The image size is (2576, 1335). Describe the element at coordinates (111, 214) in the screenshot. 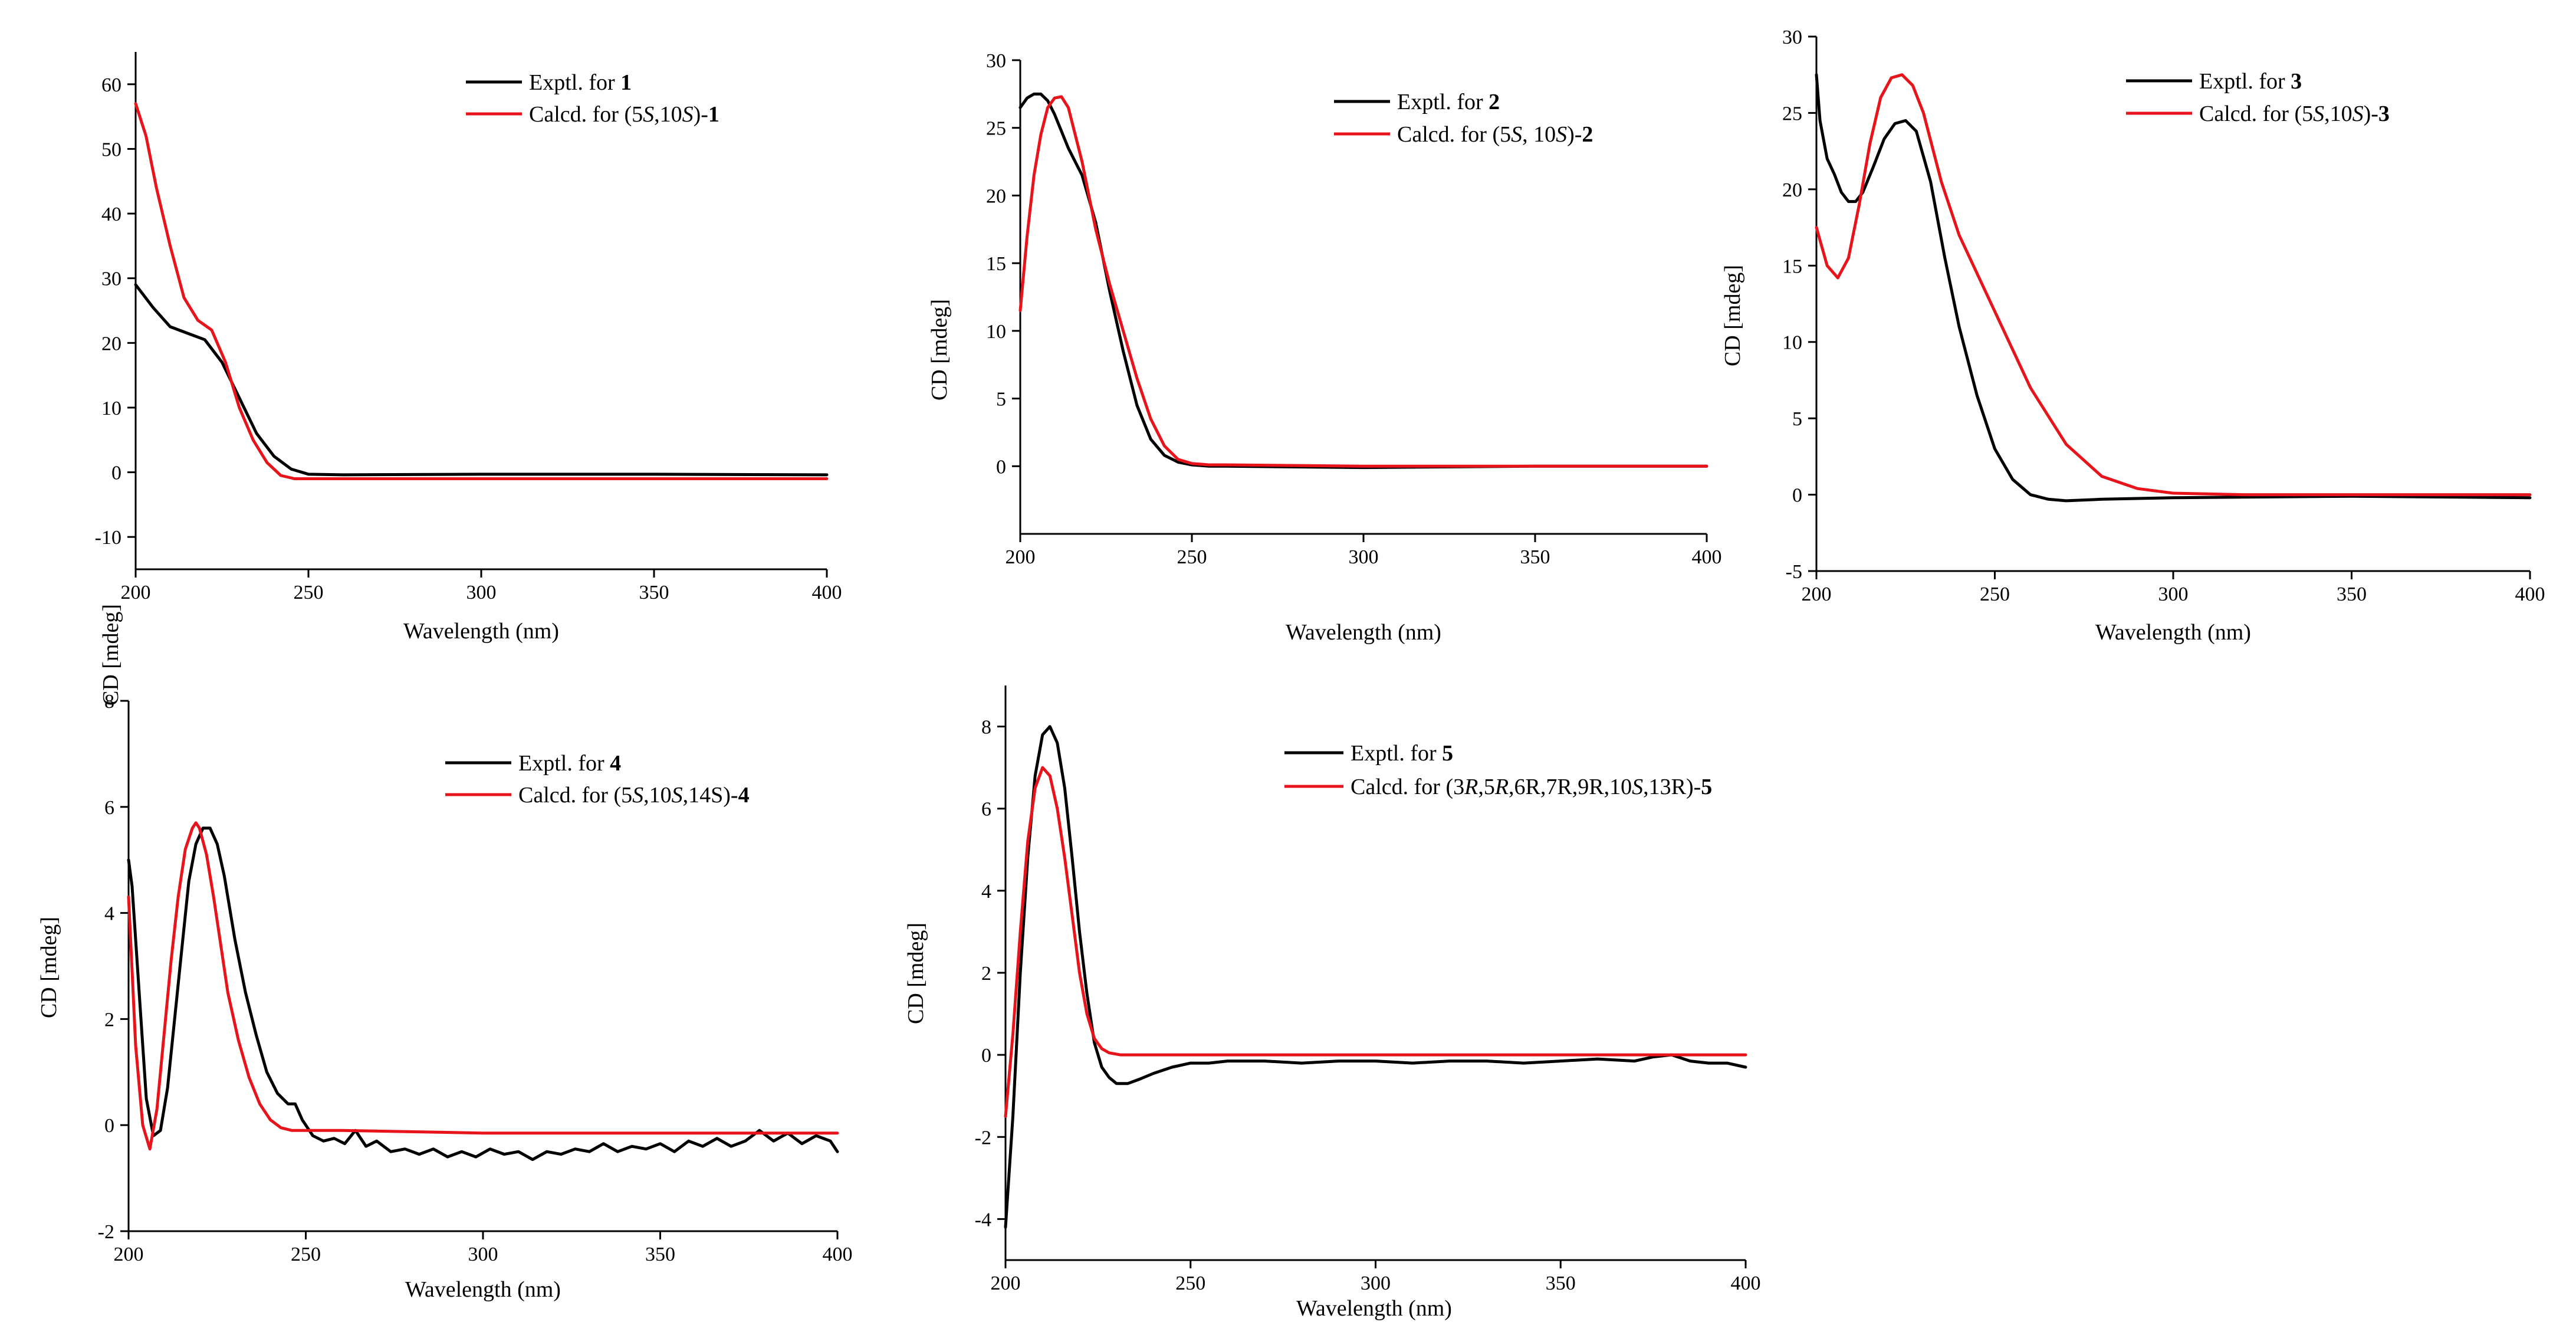

I see `y-tick-label: 40` at that location.